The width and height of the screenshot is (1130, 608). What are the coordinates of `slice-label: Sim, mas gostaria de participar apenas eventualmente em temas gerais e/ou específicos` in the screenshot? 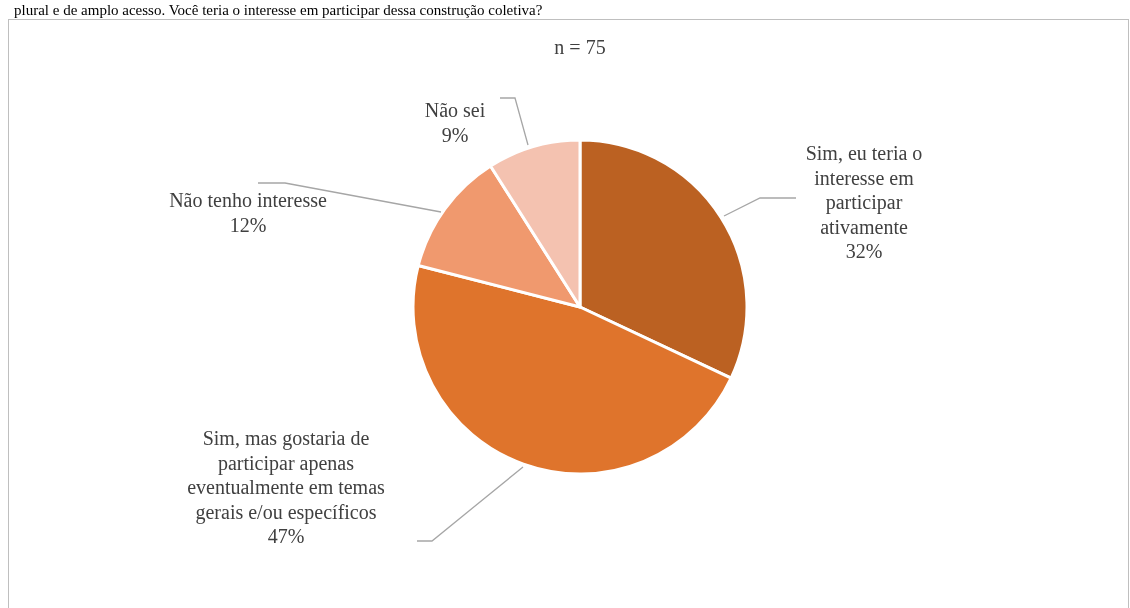 It's located at (286, 475).